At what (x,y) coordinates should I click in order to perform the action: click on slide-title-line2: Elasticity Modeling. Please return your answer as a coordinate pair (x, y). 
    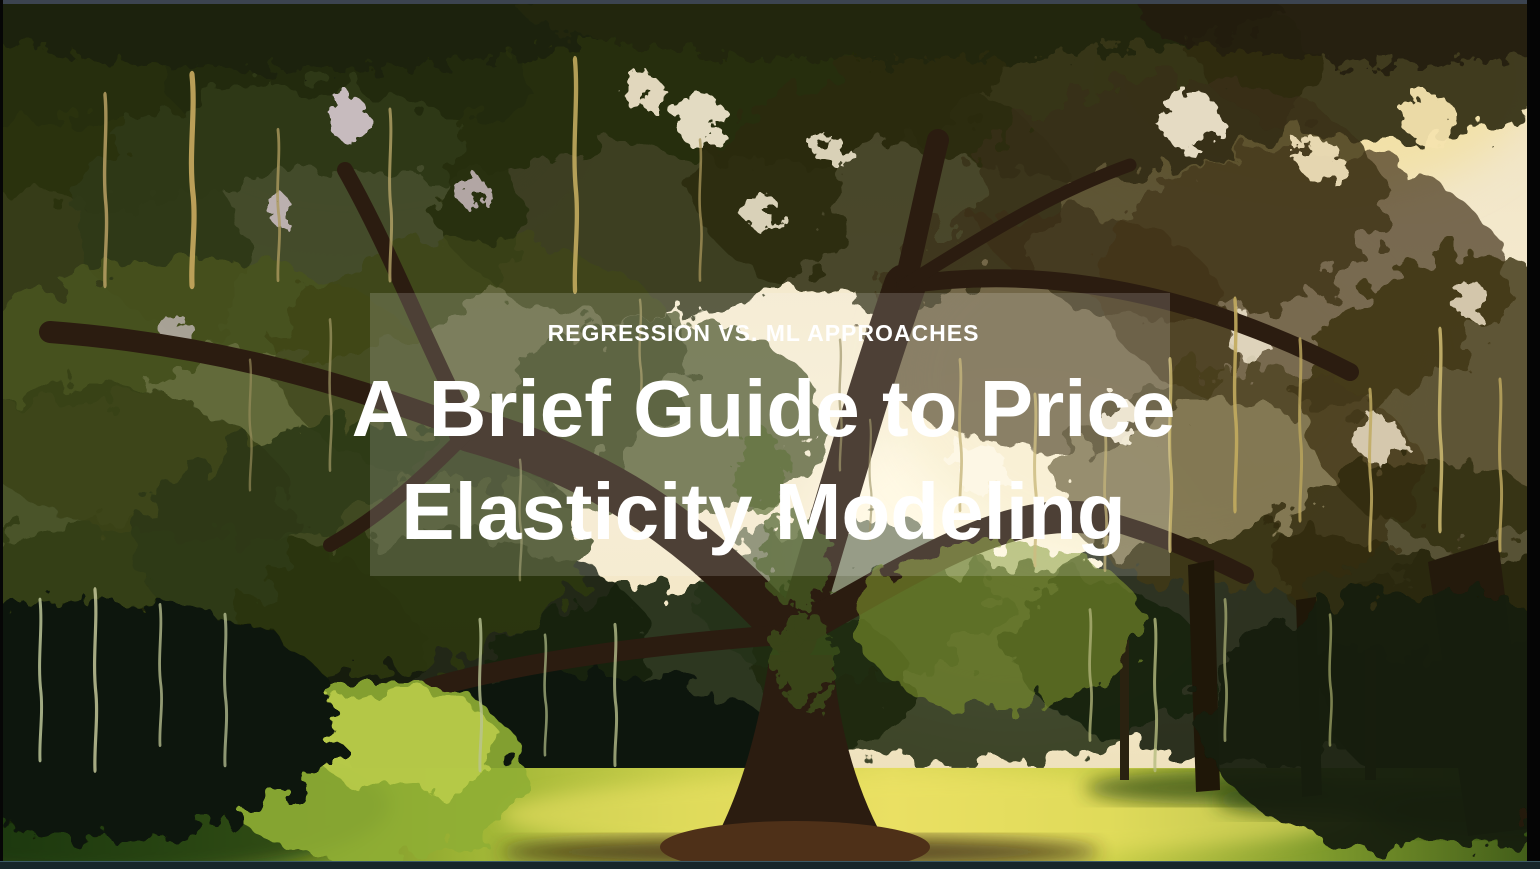
    Looking at the image, I should click on (763, 511).